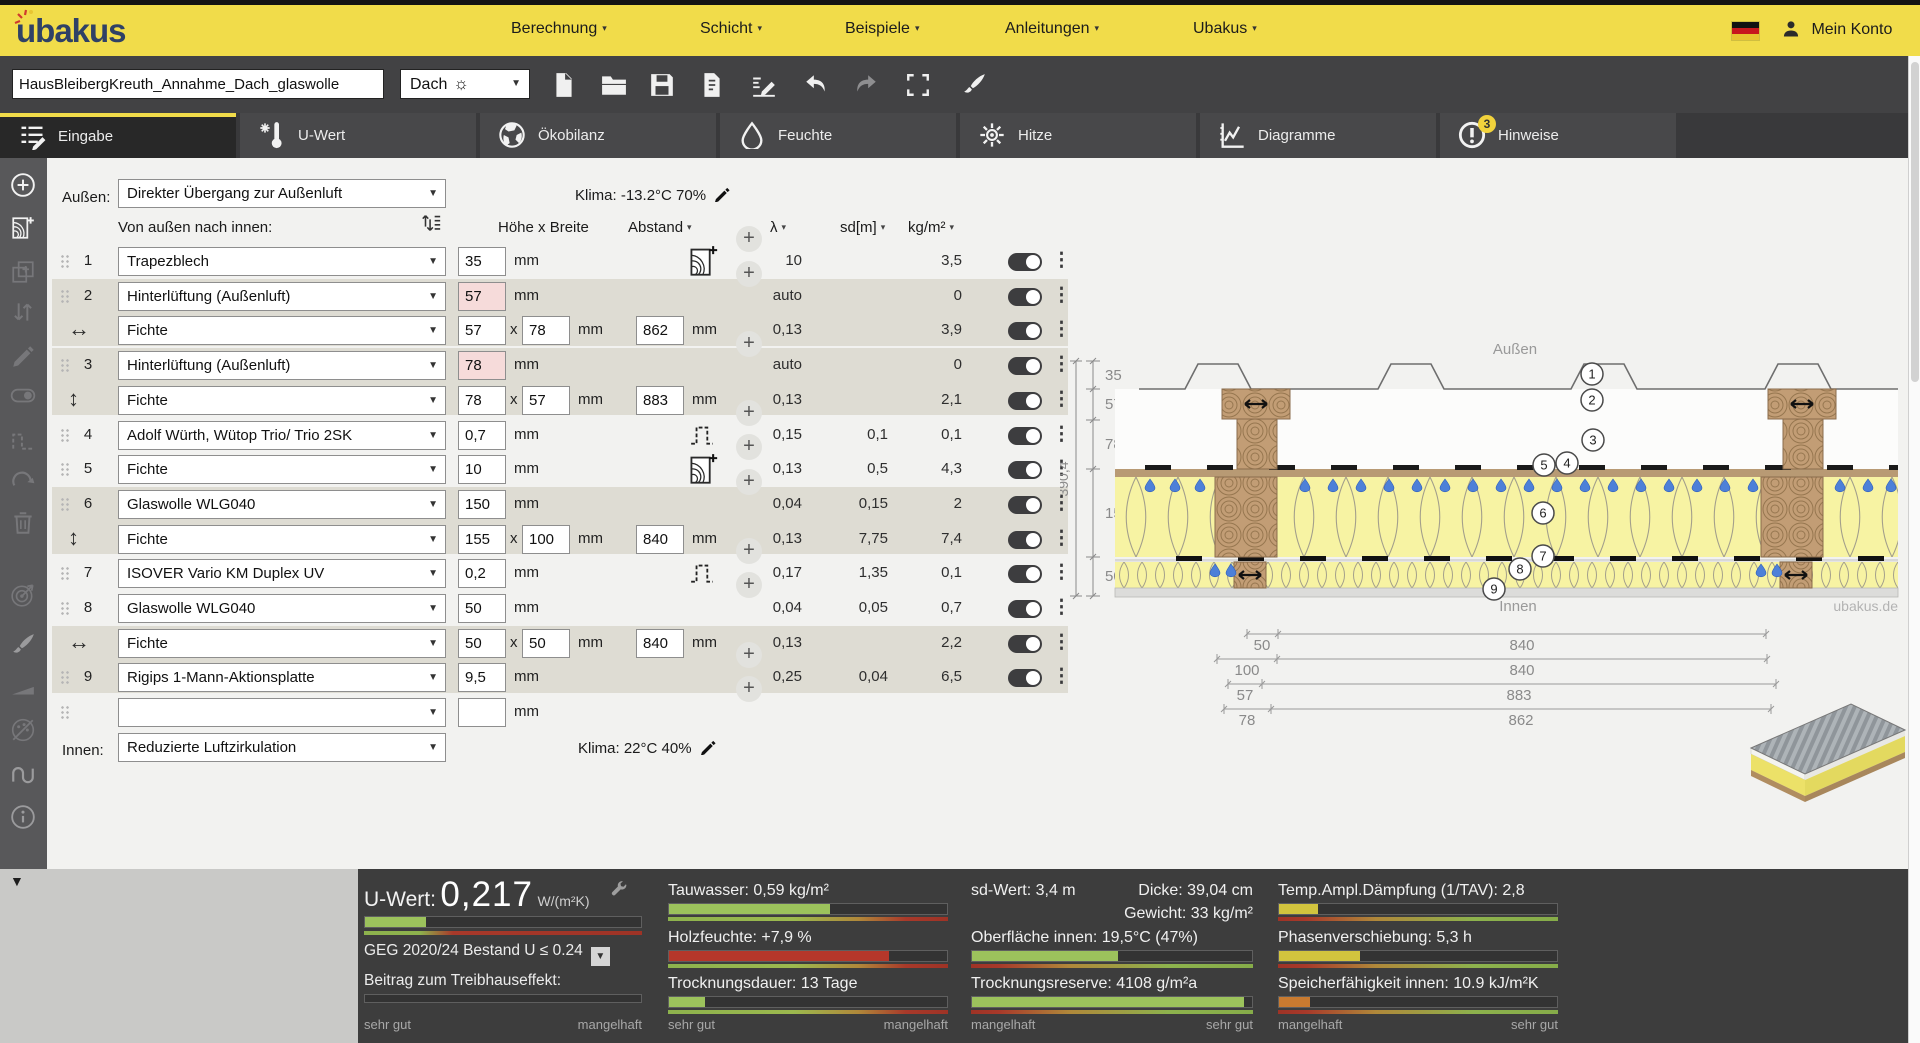  What do you see at coordinates (598, 135) in the screenshot?
I see `tab-ökobilanz: Ökobilanz` at bounding box center [598, 135].